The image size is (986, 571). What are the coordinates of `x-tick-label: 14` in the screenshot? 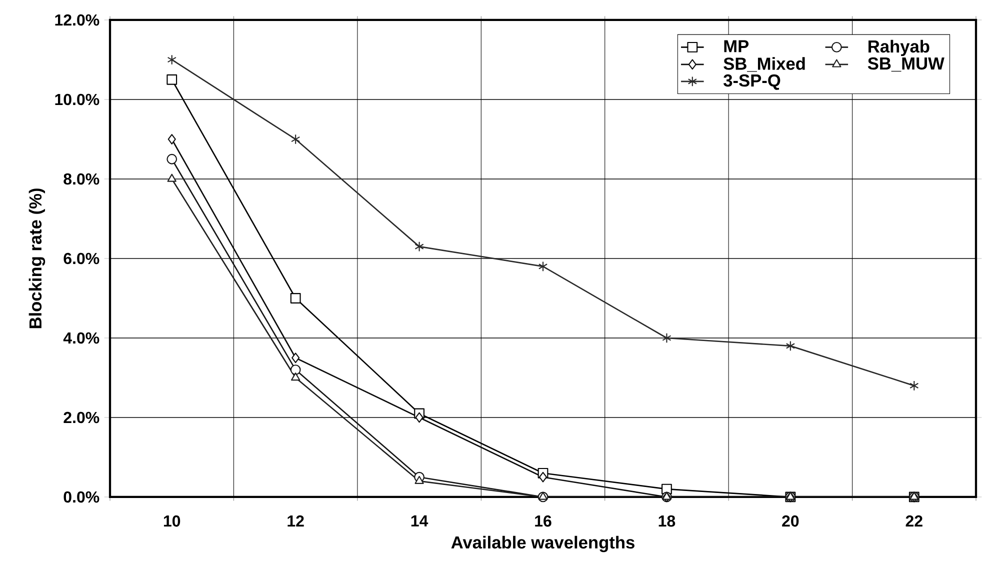 It's located at (419, 520).